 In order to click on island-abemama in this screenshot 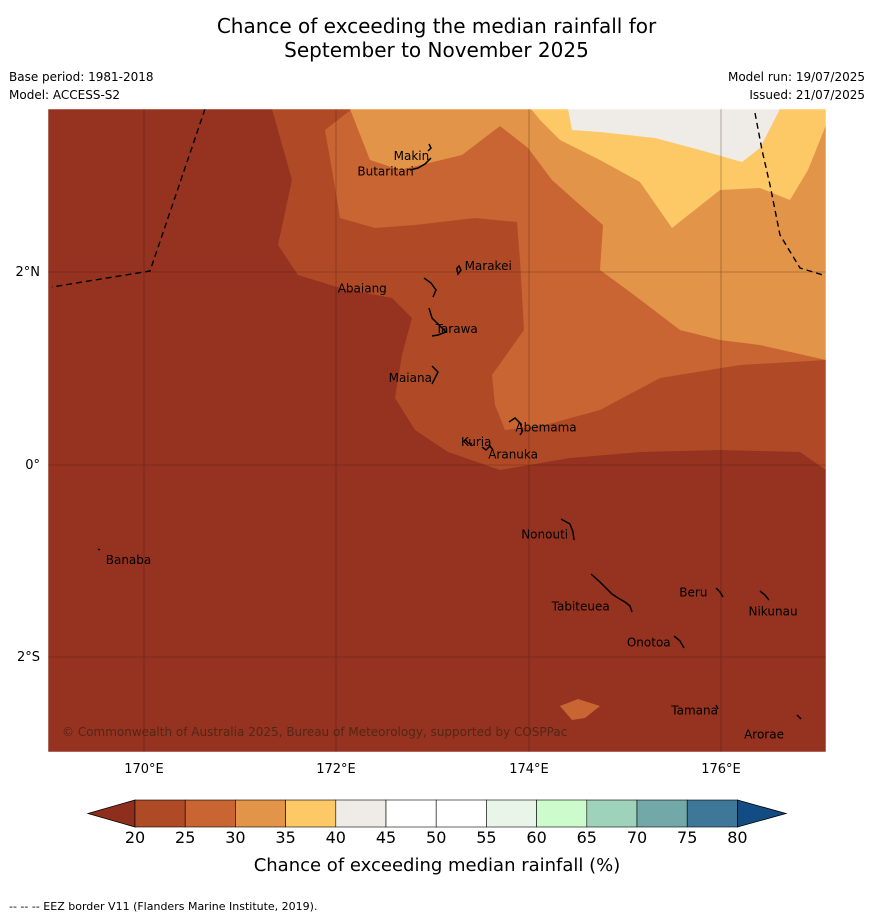, I will do `click(515, 426)`.